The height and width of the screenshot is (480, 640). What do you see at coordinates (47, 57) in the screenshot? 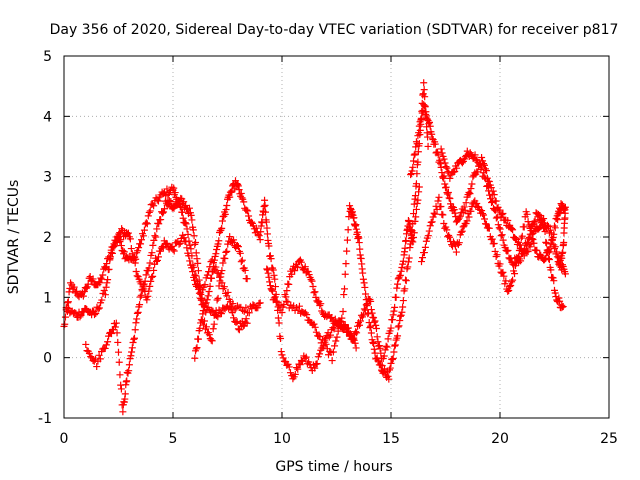
I see `y-tick-label: 5` at bounding box center [47, 57].